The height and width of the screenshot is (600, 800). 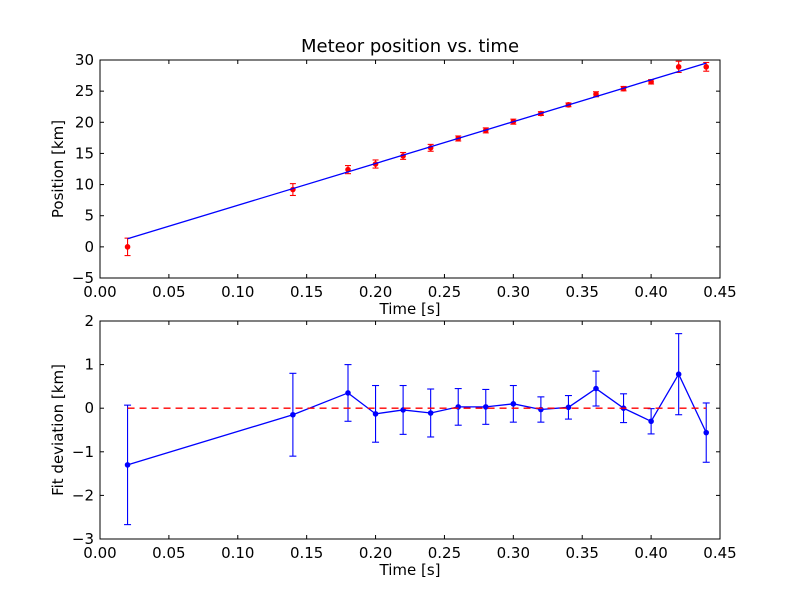 What do you see at coordinates (84, 91) in the screenshot?
I see `y-tick-label: 25` at bounding box center [84, 91].